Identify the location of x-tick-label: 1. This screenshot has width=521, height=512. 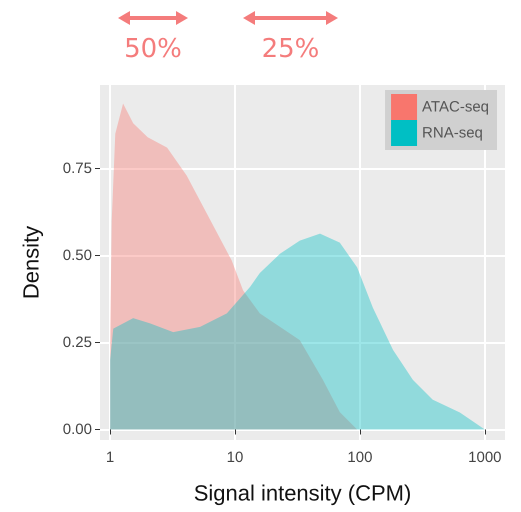
(110, 457).